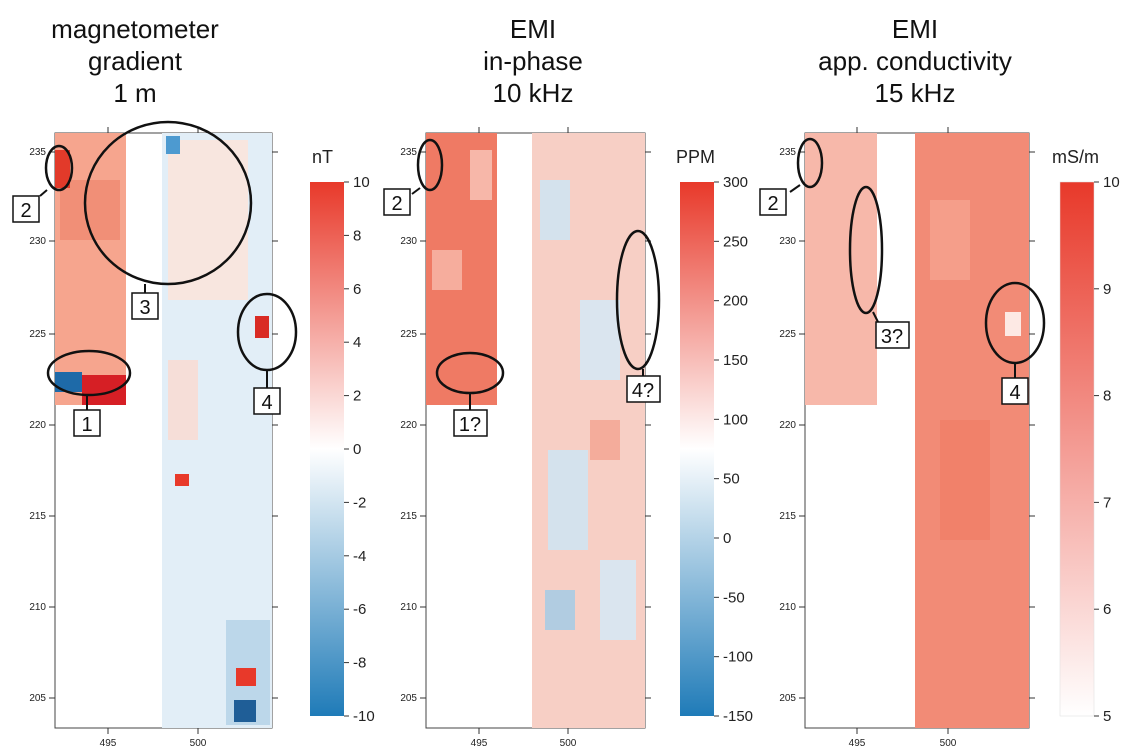 Image resolution: width=1131 pixels, height=751 pixels. I want to click on colorbar-tick-label: 5, so click(1107, 716).